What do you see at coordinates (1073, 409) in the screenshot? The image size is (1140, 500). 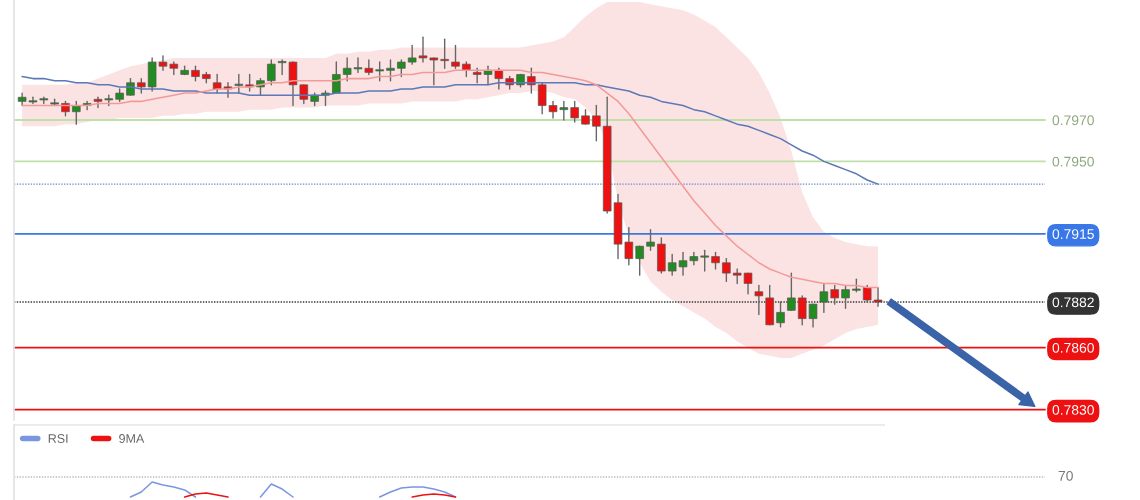 I see `y-tick-label: 0.7830` at bounding box center [1073, 409].